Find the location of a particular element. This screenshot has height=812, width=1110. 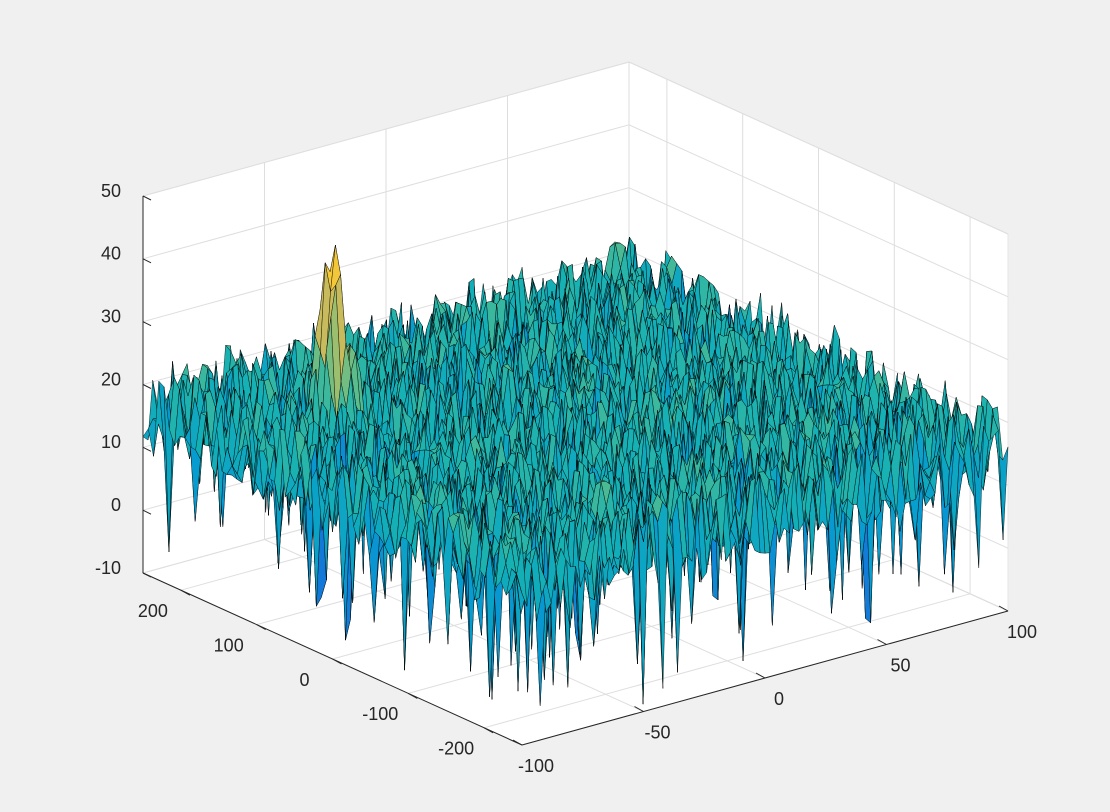

grid-line-y-floor is located at coordinates (727, 661).